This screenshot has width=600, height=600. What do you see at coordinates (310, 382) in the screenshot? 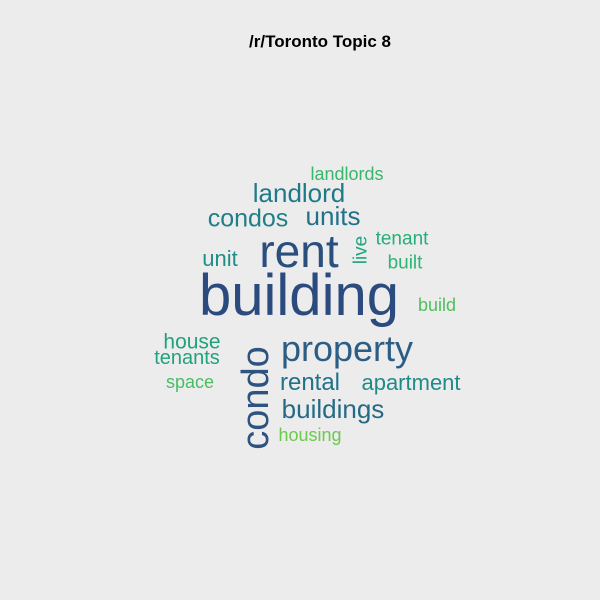
I see `word-rental: rental` at bounding box center [310, 382].